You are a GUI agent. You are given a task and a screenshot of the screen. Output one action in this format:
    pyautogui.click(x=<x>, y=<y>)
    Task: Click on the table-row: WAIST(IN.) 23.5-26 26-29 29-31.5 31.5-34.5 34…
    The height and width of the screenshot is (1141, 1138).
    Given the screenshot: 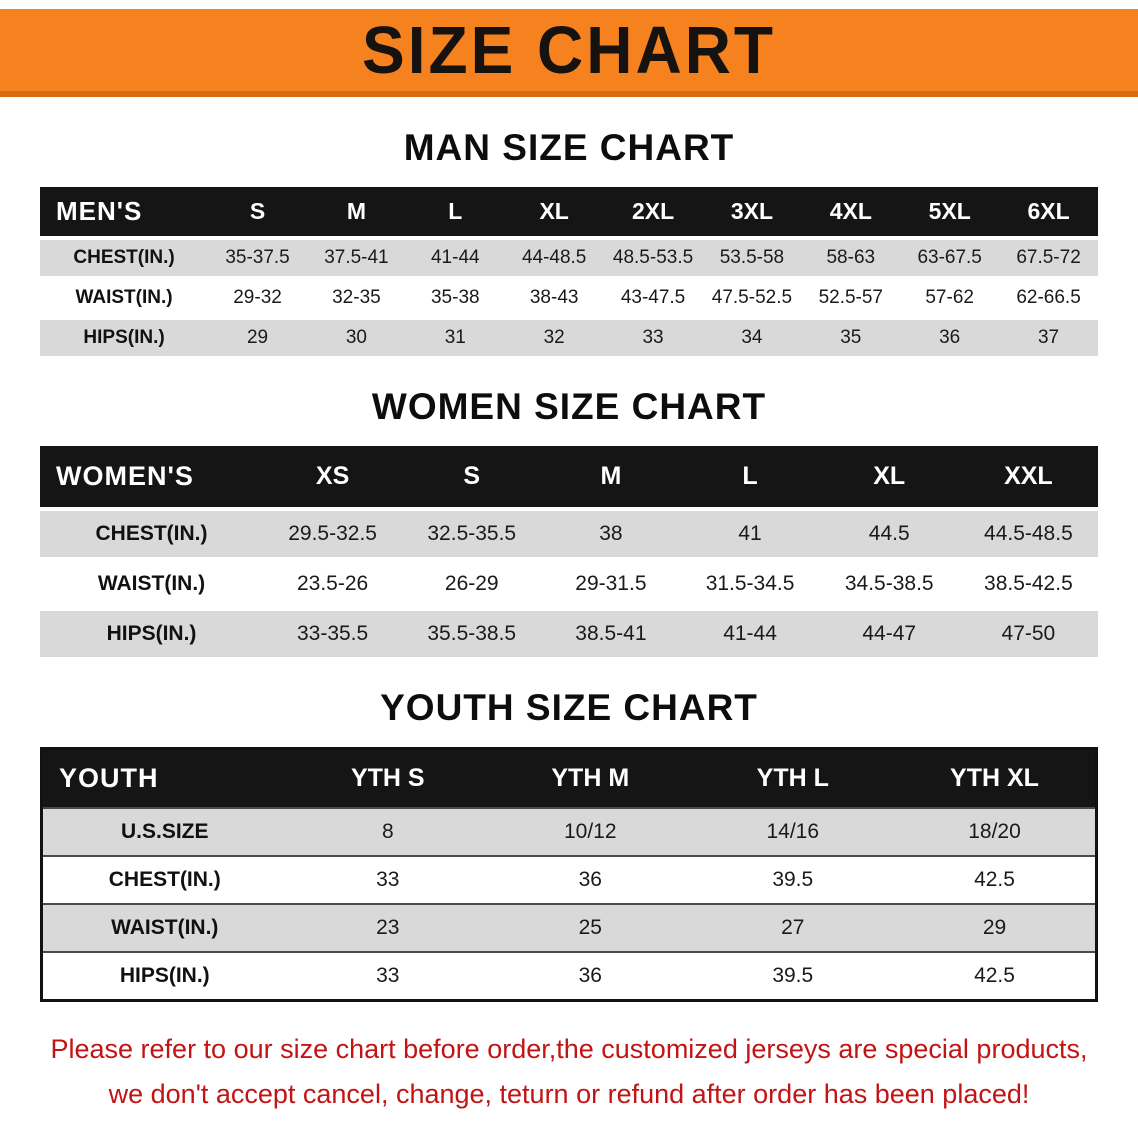 What is the action you would take?
    pyautogui.click(x=569, y=584)
    